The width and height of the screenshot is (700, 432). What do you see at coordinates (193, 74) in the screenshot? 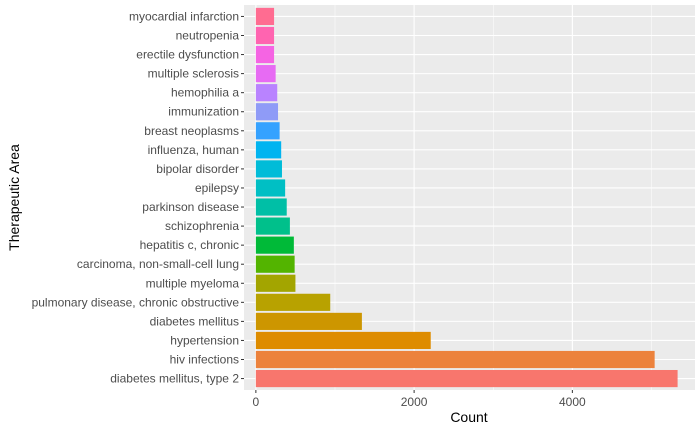
I see `y-tick-label: multiple sclerosis` at bounding box center [193, 74].